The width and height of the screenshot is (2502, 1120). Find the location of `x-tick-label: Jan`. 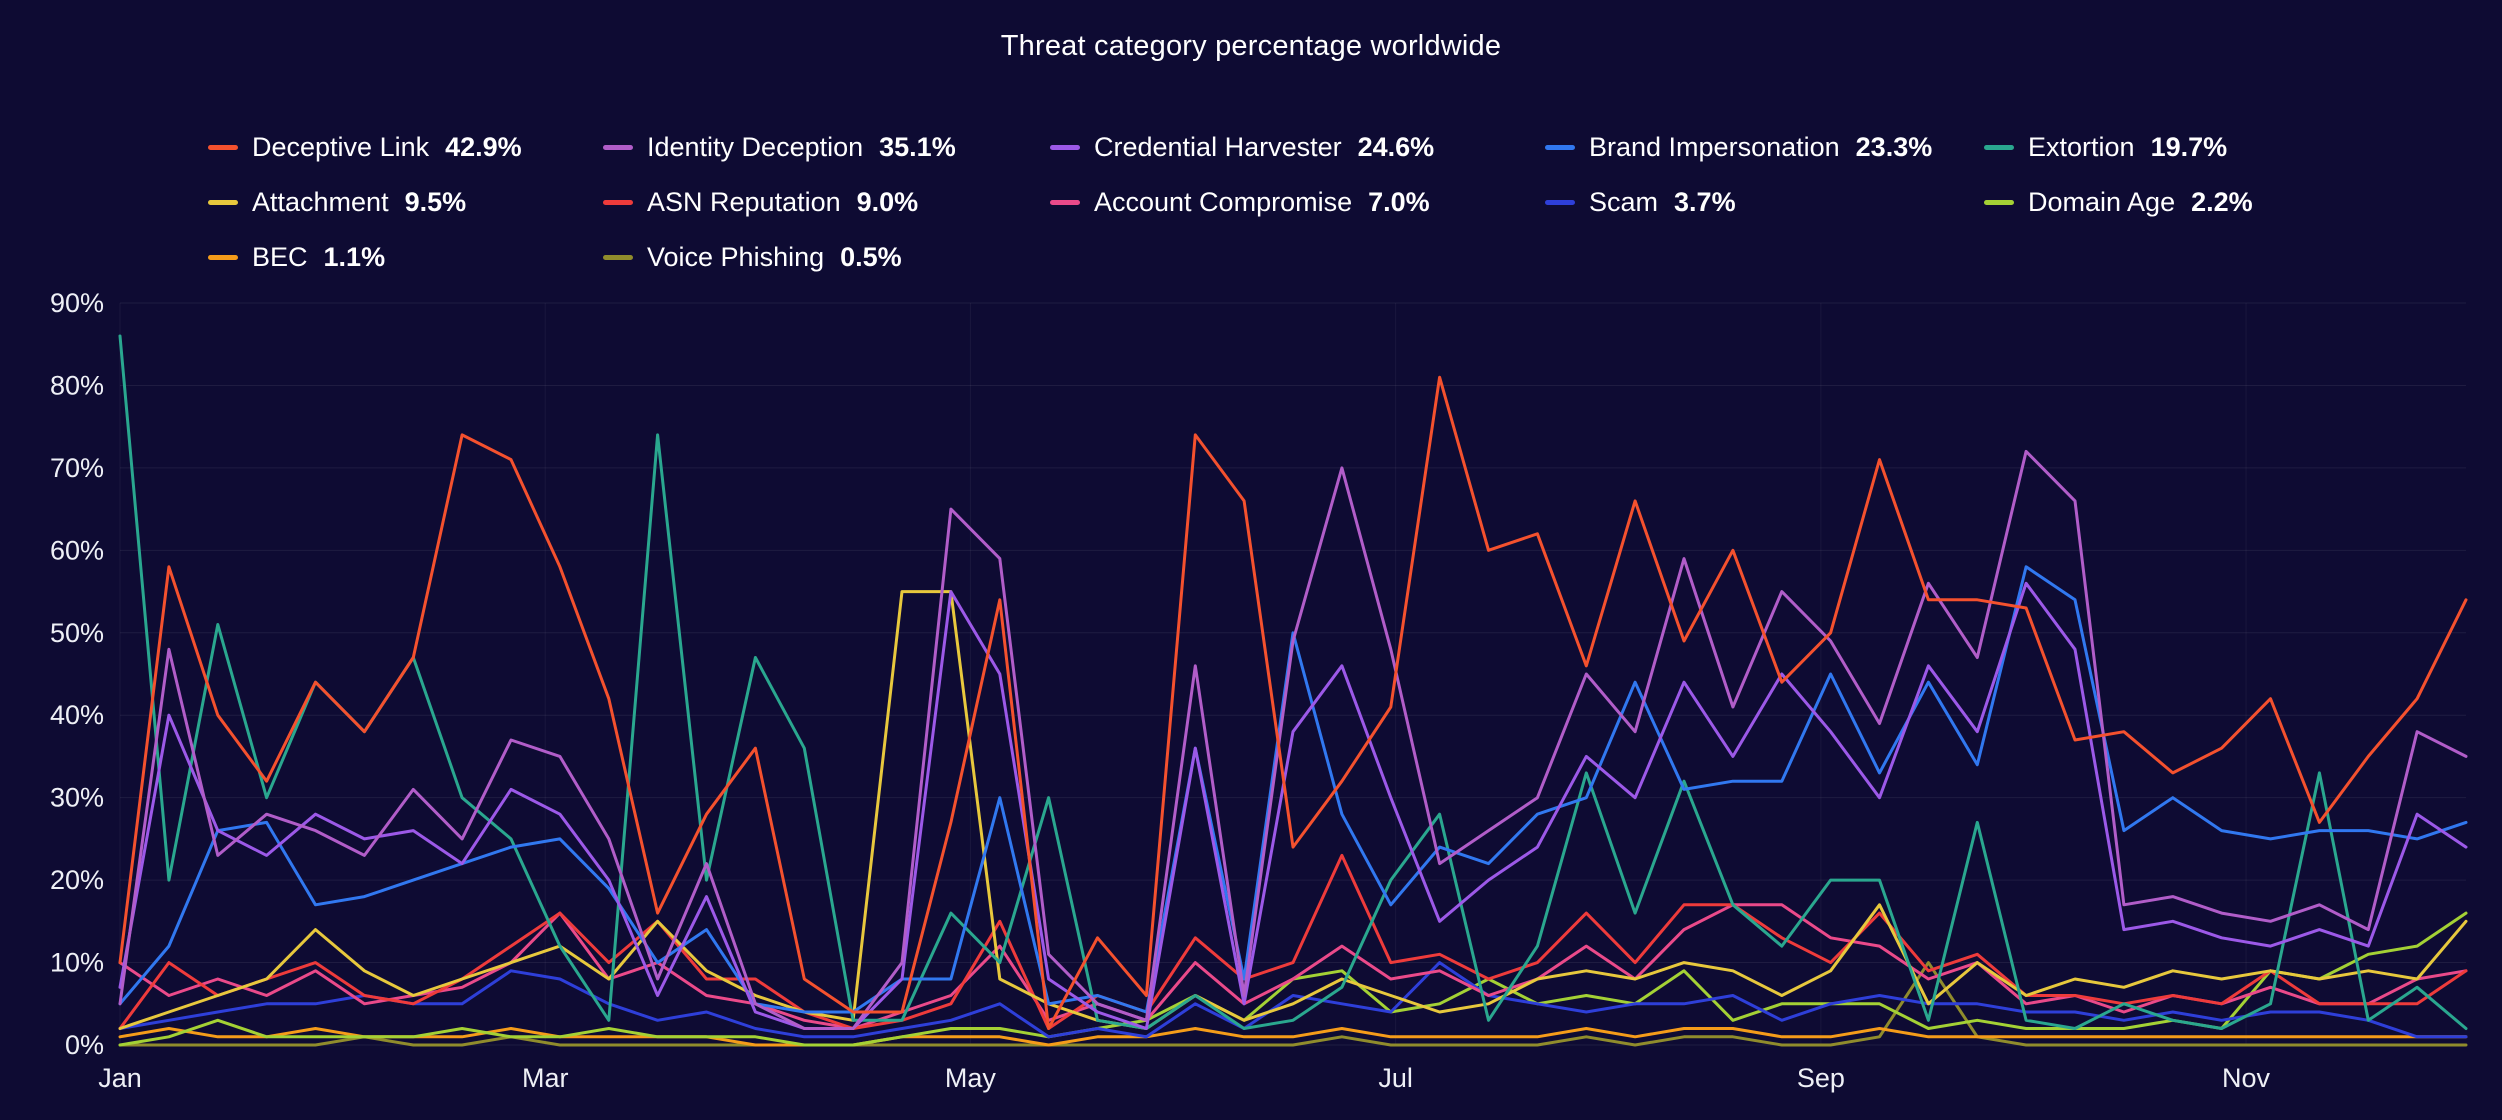

x-tick-label: Jan is located at coordinates (120, 1078).